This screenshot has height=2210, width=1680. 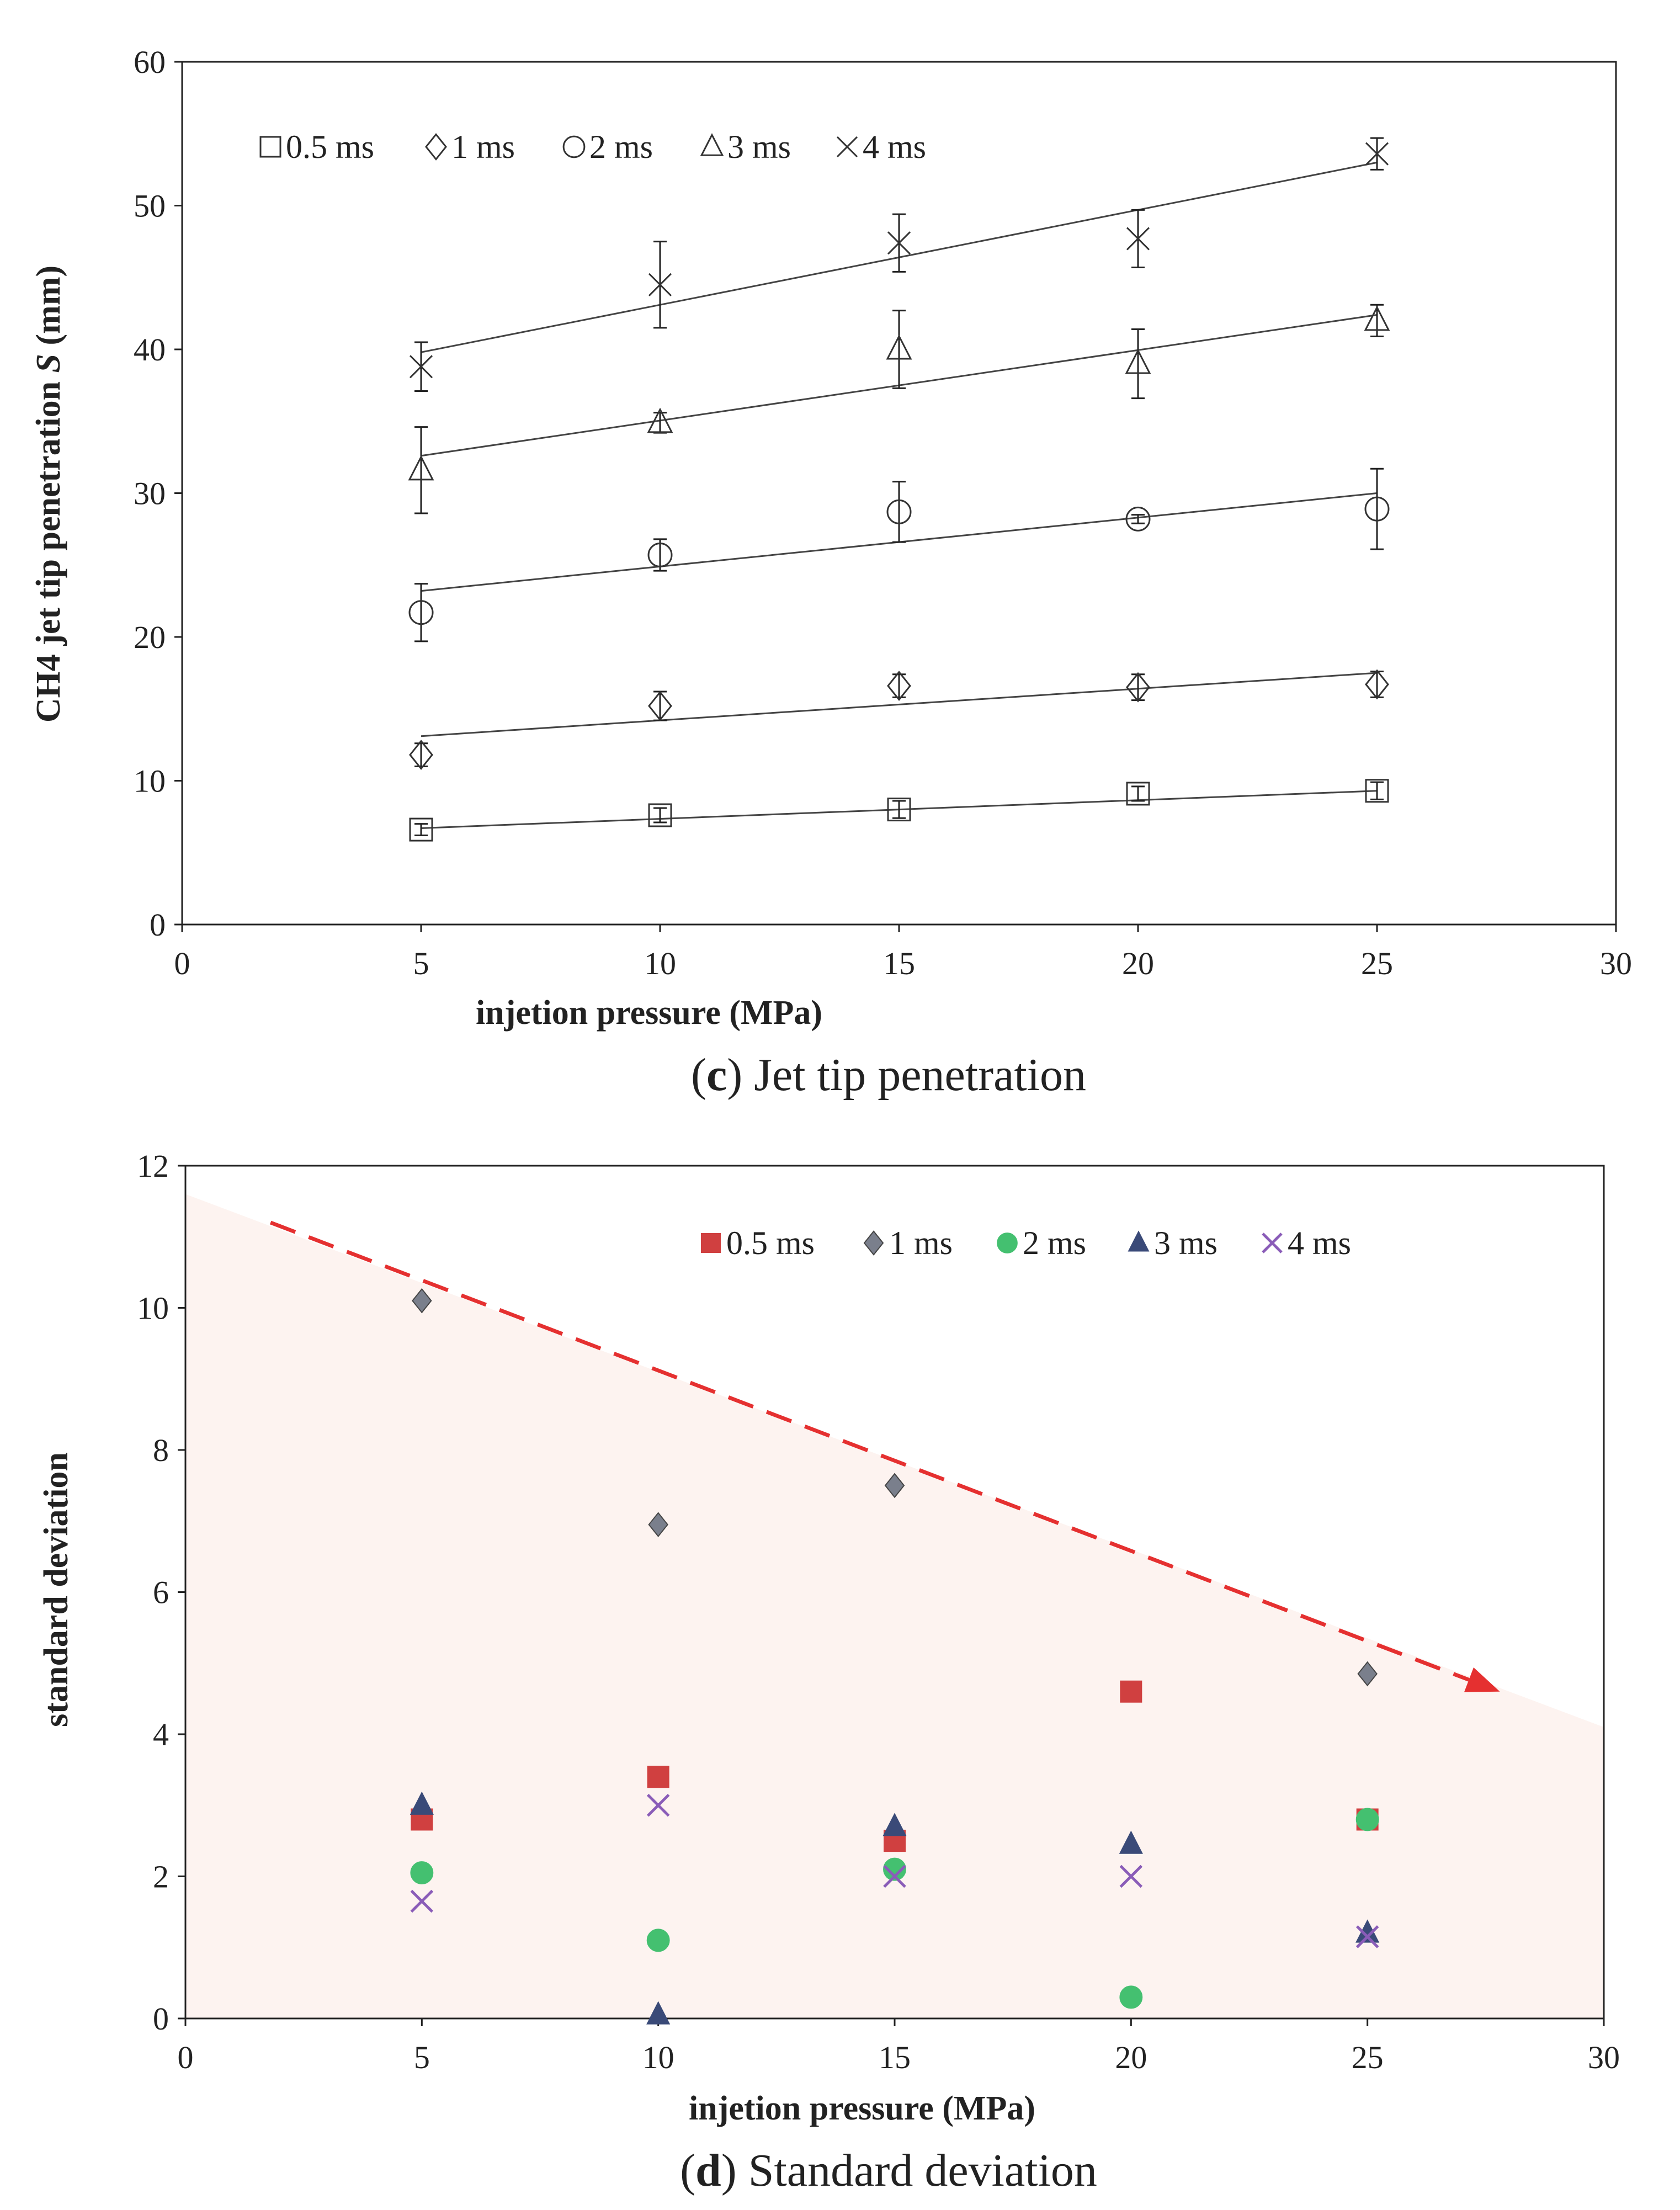 What do you see at coordinates (917, 2170) in the screenshot?
I see `chart-d-caption-text: Standard deviation` at bounding box center [917, 2170].